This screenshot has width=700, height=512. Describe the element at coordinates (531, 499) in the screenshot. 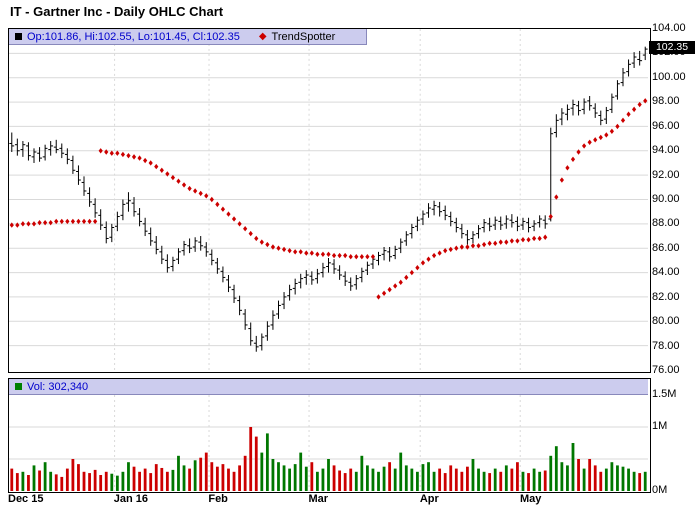

I see `x-axis-label: May` at that location.